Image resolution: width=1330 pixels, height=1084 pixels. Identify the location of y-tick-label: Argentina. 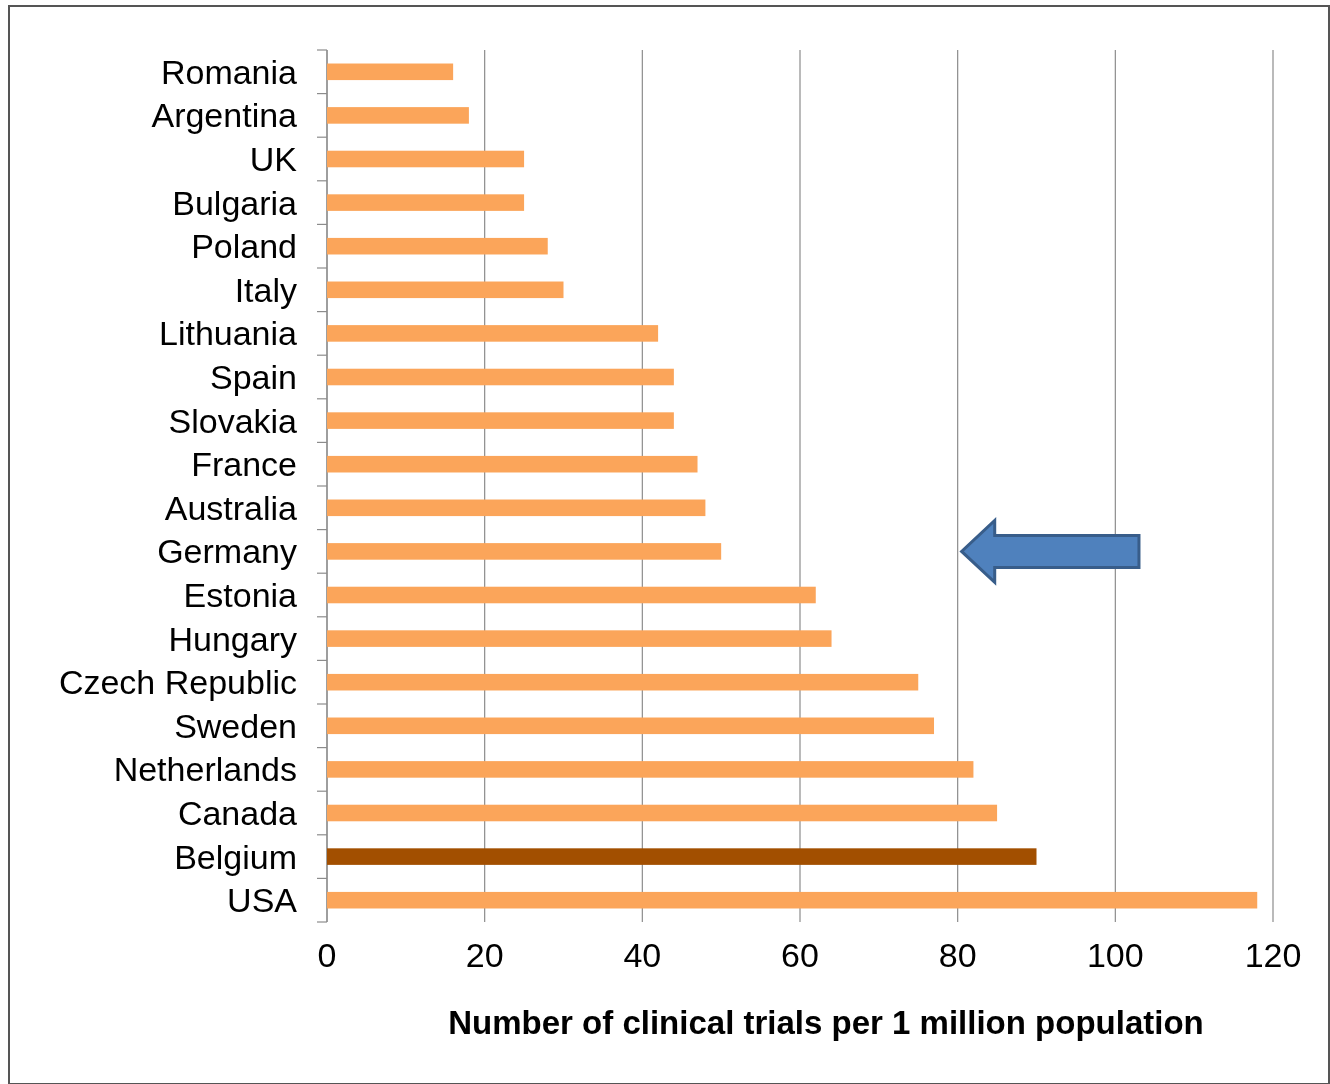
(224, 115).